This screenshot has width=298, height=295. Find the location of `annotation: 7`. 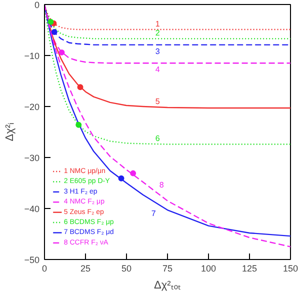

annotation: 7 is located at coordinates (153, 213).